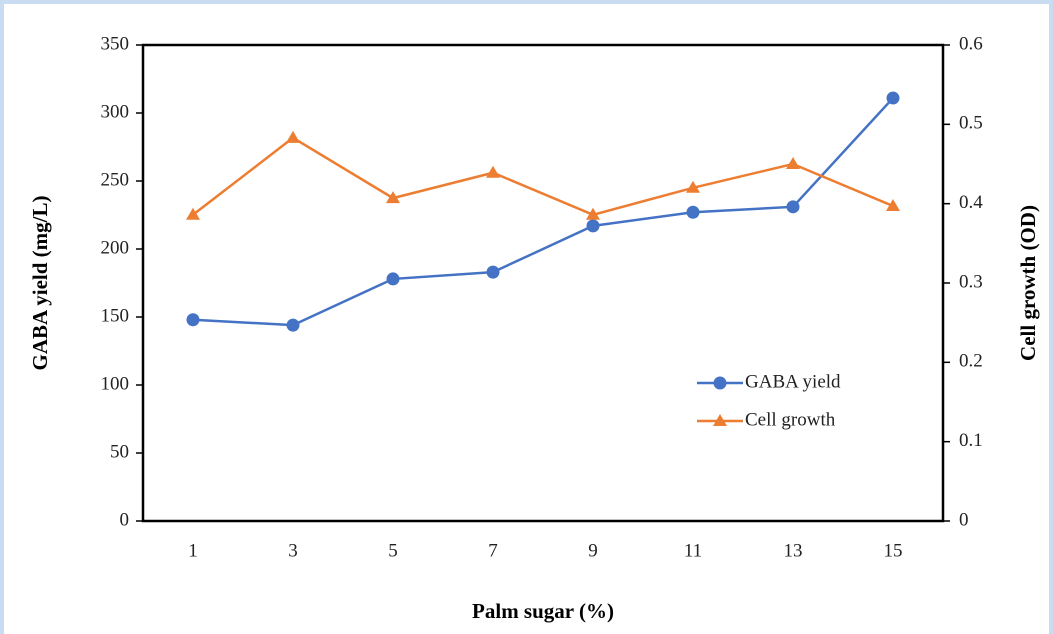  Describe the element at coordinates (115, 43) in the screenshot. I see `y-tick-label: 350` at that location.